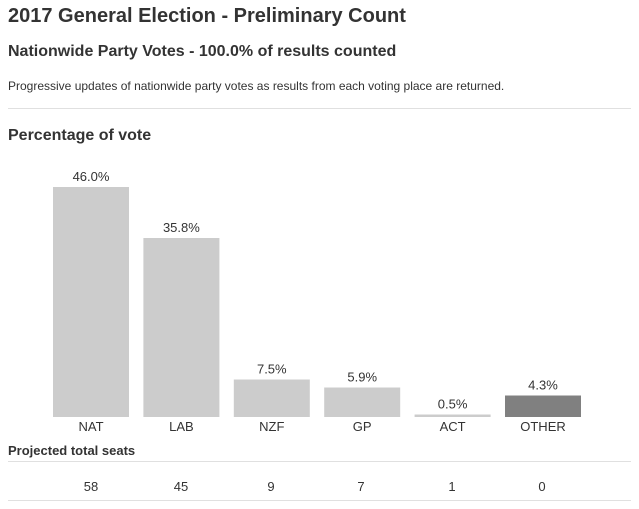 The width and height of the screenshot is (639, 509). What do you see at coordinates (271, 398) in the screenshot?
I see `bar-nzf` at bounding box center [271, 398].